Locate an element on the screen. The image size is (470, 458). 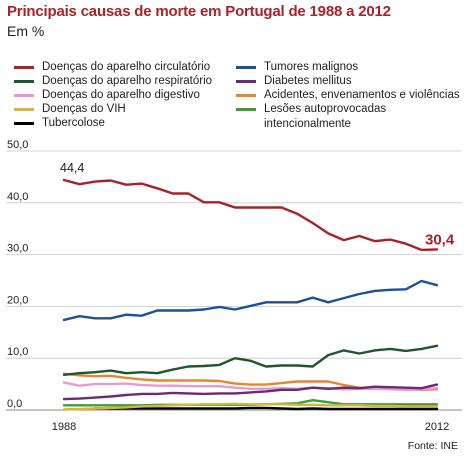
legend-item-tumores: Tumores malignos is located at coordinates (297, 67).